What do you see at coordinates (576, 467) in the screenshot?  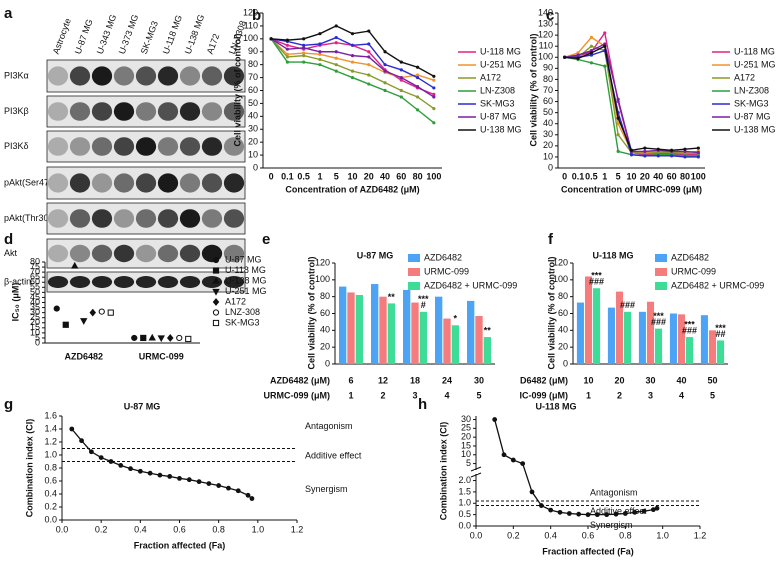 I see `ci-curve` at bounding box center [576, 467].